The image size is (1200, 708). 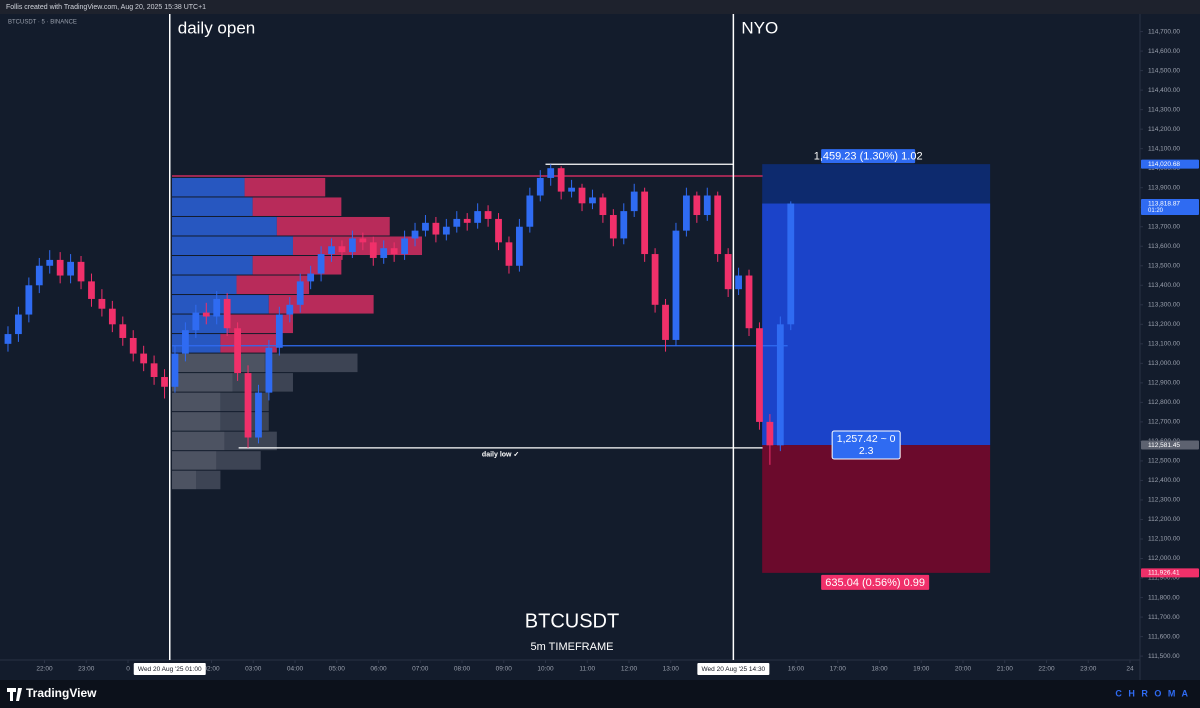 What do you see at coordinates (866, 451) in the screenshot?
I see `entry-label: 2.3` at bounding box center [866, 451].